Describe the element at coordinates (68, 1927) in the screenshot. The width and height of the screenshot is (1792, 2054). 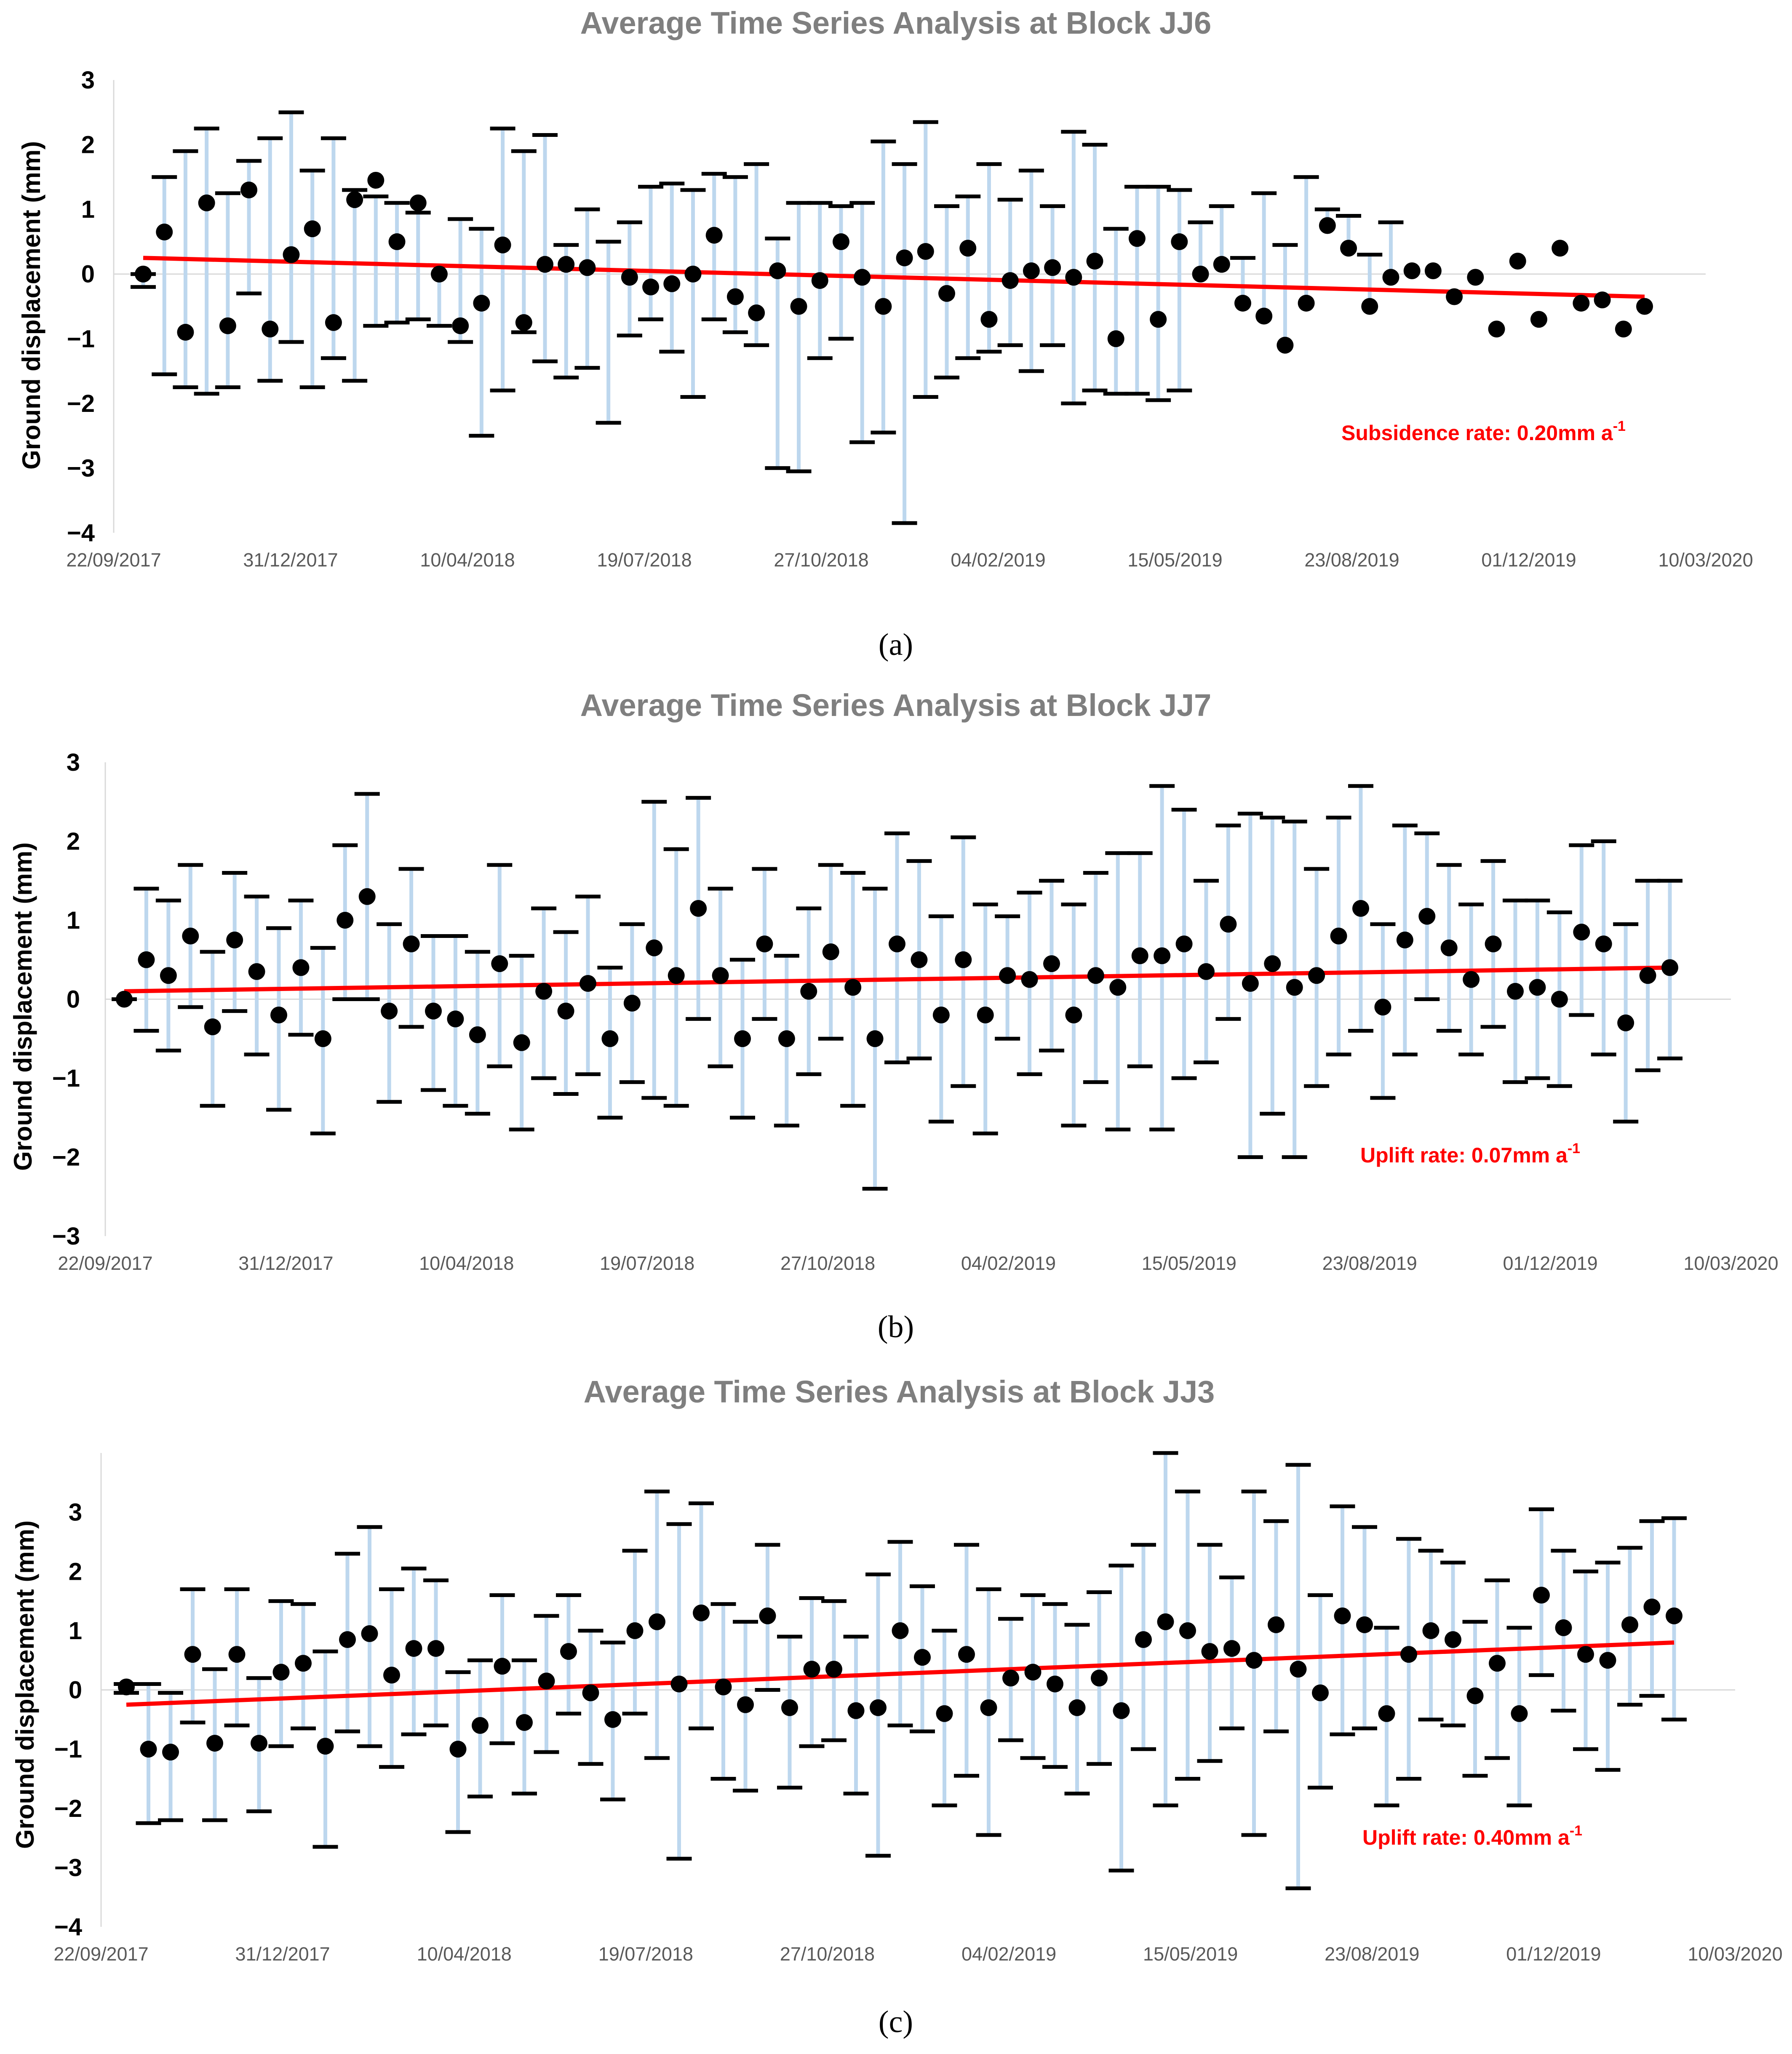
I see `y-tick-label: −4` at that location.